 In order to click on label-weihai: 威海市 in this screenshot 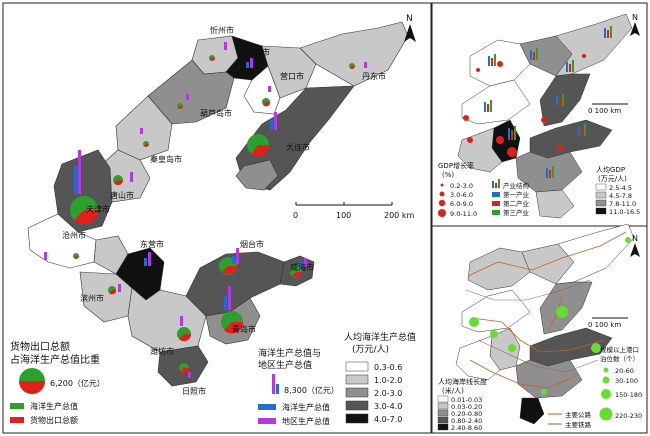, I will do `click(302, 267)`.